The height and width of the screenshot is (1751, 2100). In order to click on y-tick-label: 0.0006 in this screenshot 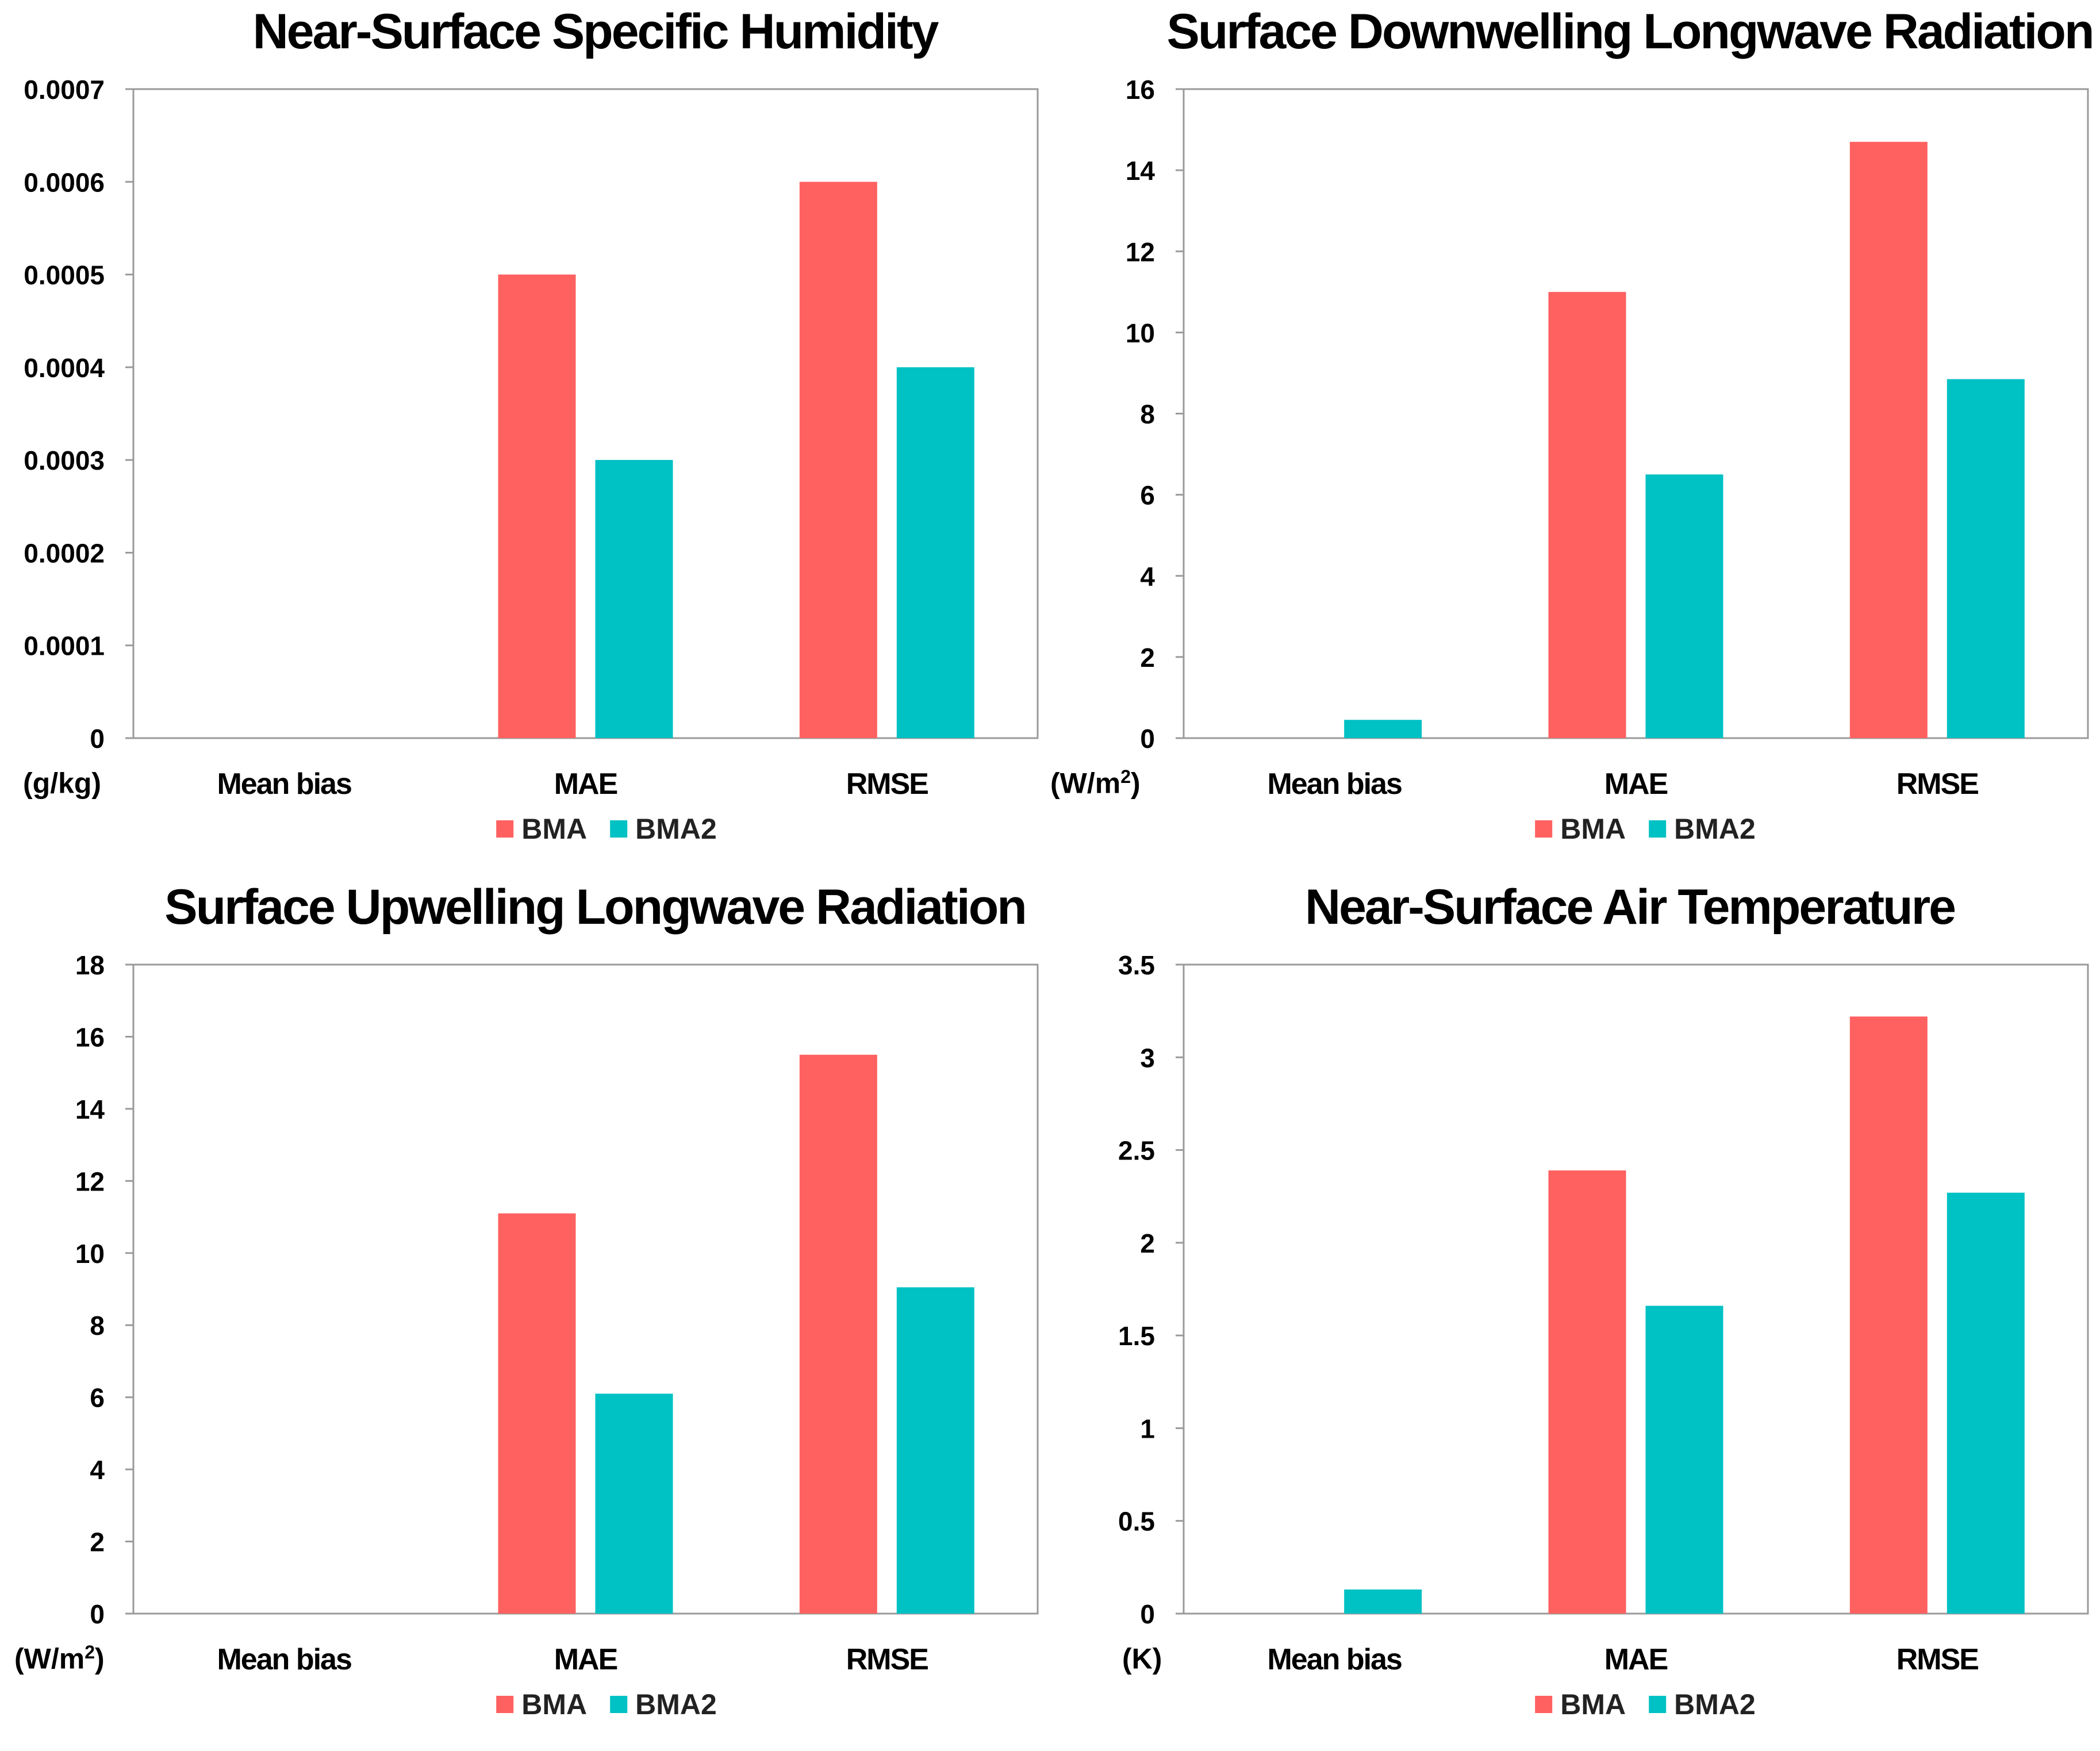, I will do `click(64, 182)`.